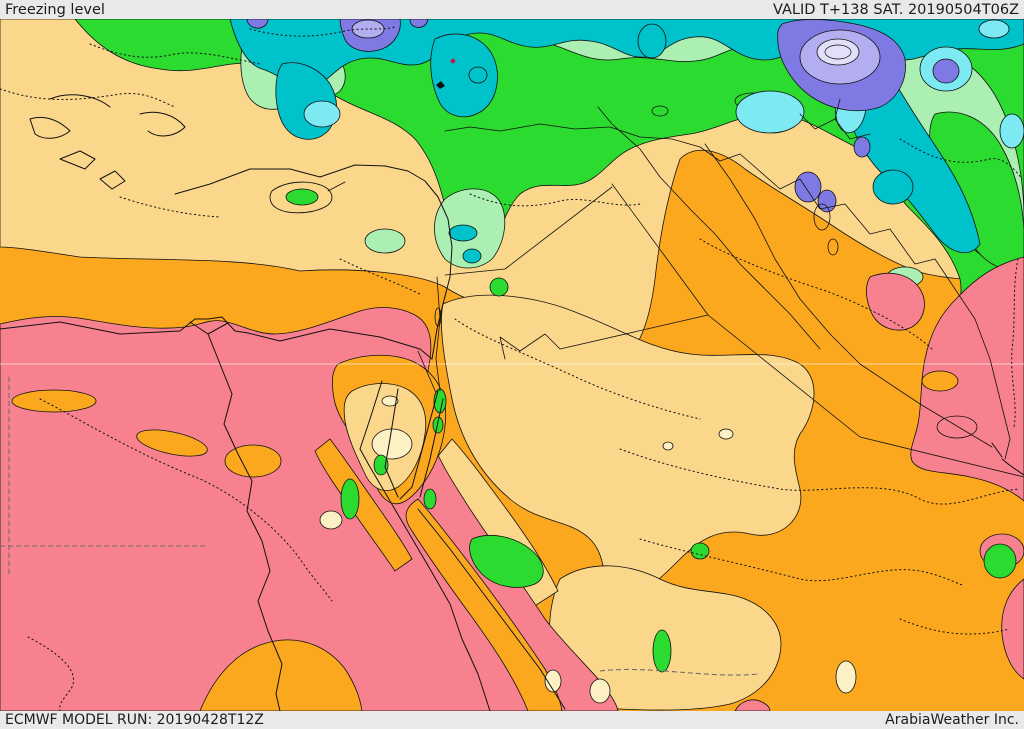 The width and height of the screenshot is (1024, 729). What do you see at coordinates (425, 545) in the screenshot?
I see `red-sea-west-coast` at bounding box center [425, 545].